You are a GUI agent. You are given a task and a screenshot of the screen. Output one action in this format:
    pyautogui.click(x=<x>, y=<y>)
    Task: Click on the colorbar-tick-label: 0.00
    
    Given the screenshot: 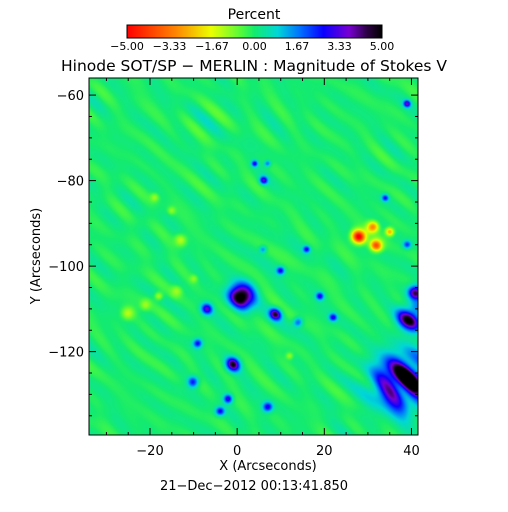 What is the action you would take?
    pyautogui.click(x=254, y=46)
    